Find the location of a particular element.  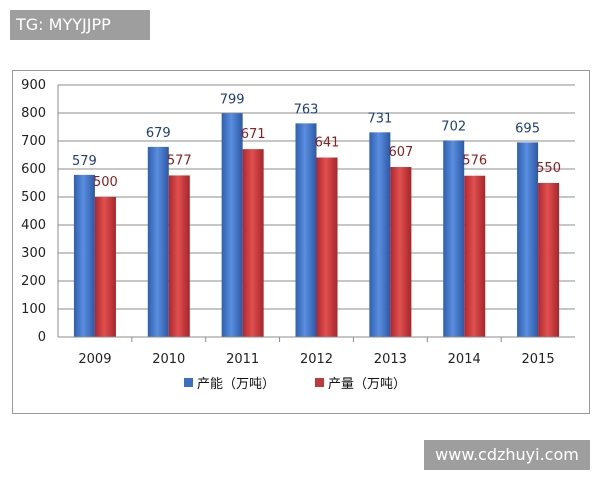

x-tick-label: 2012 is located at coordinates (316, 359).